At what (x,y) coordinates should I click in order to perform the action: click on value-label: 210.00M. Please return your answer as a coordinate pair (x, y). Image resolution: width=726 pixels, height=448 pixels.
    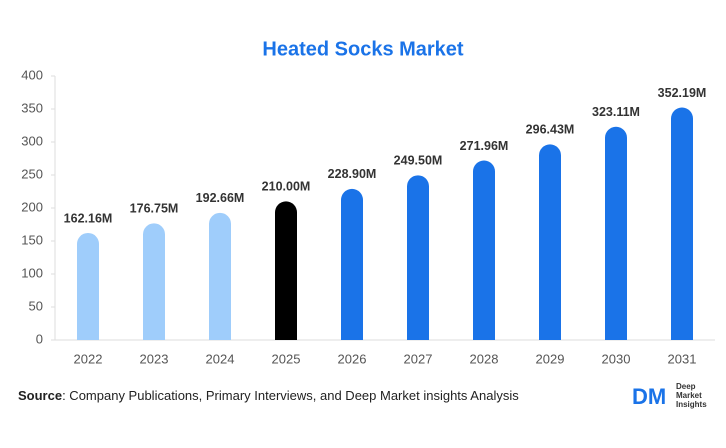
    Looking at the image, I should click on (286, 187).